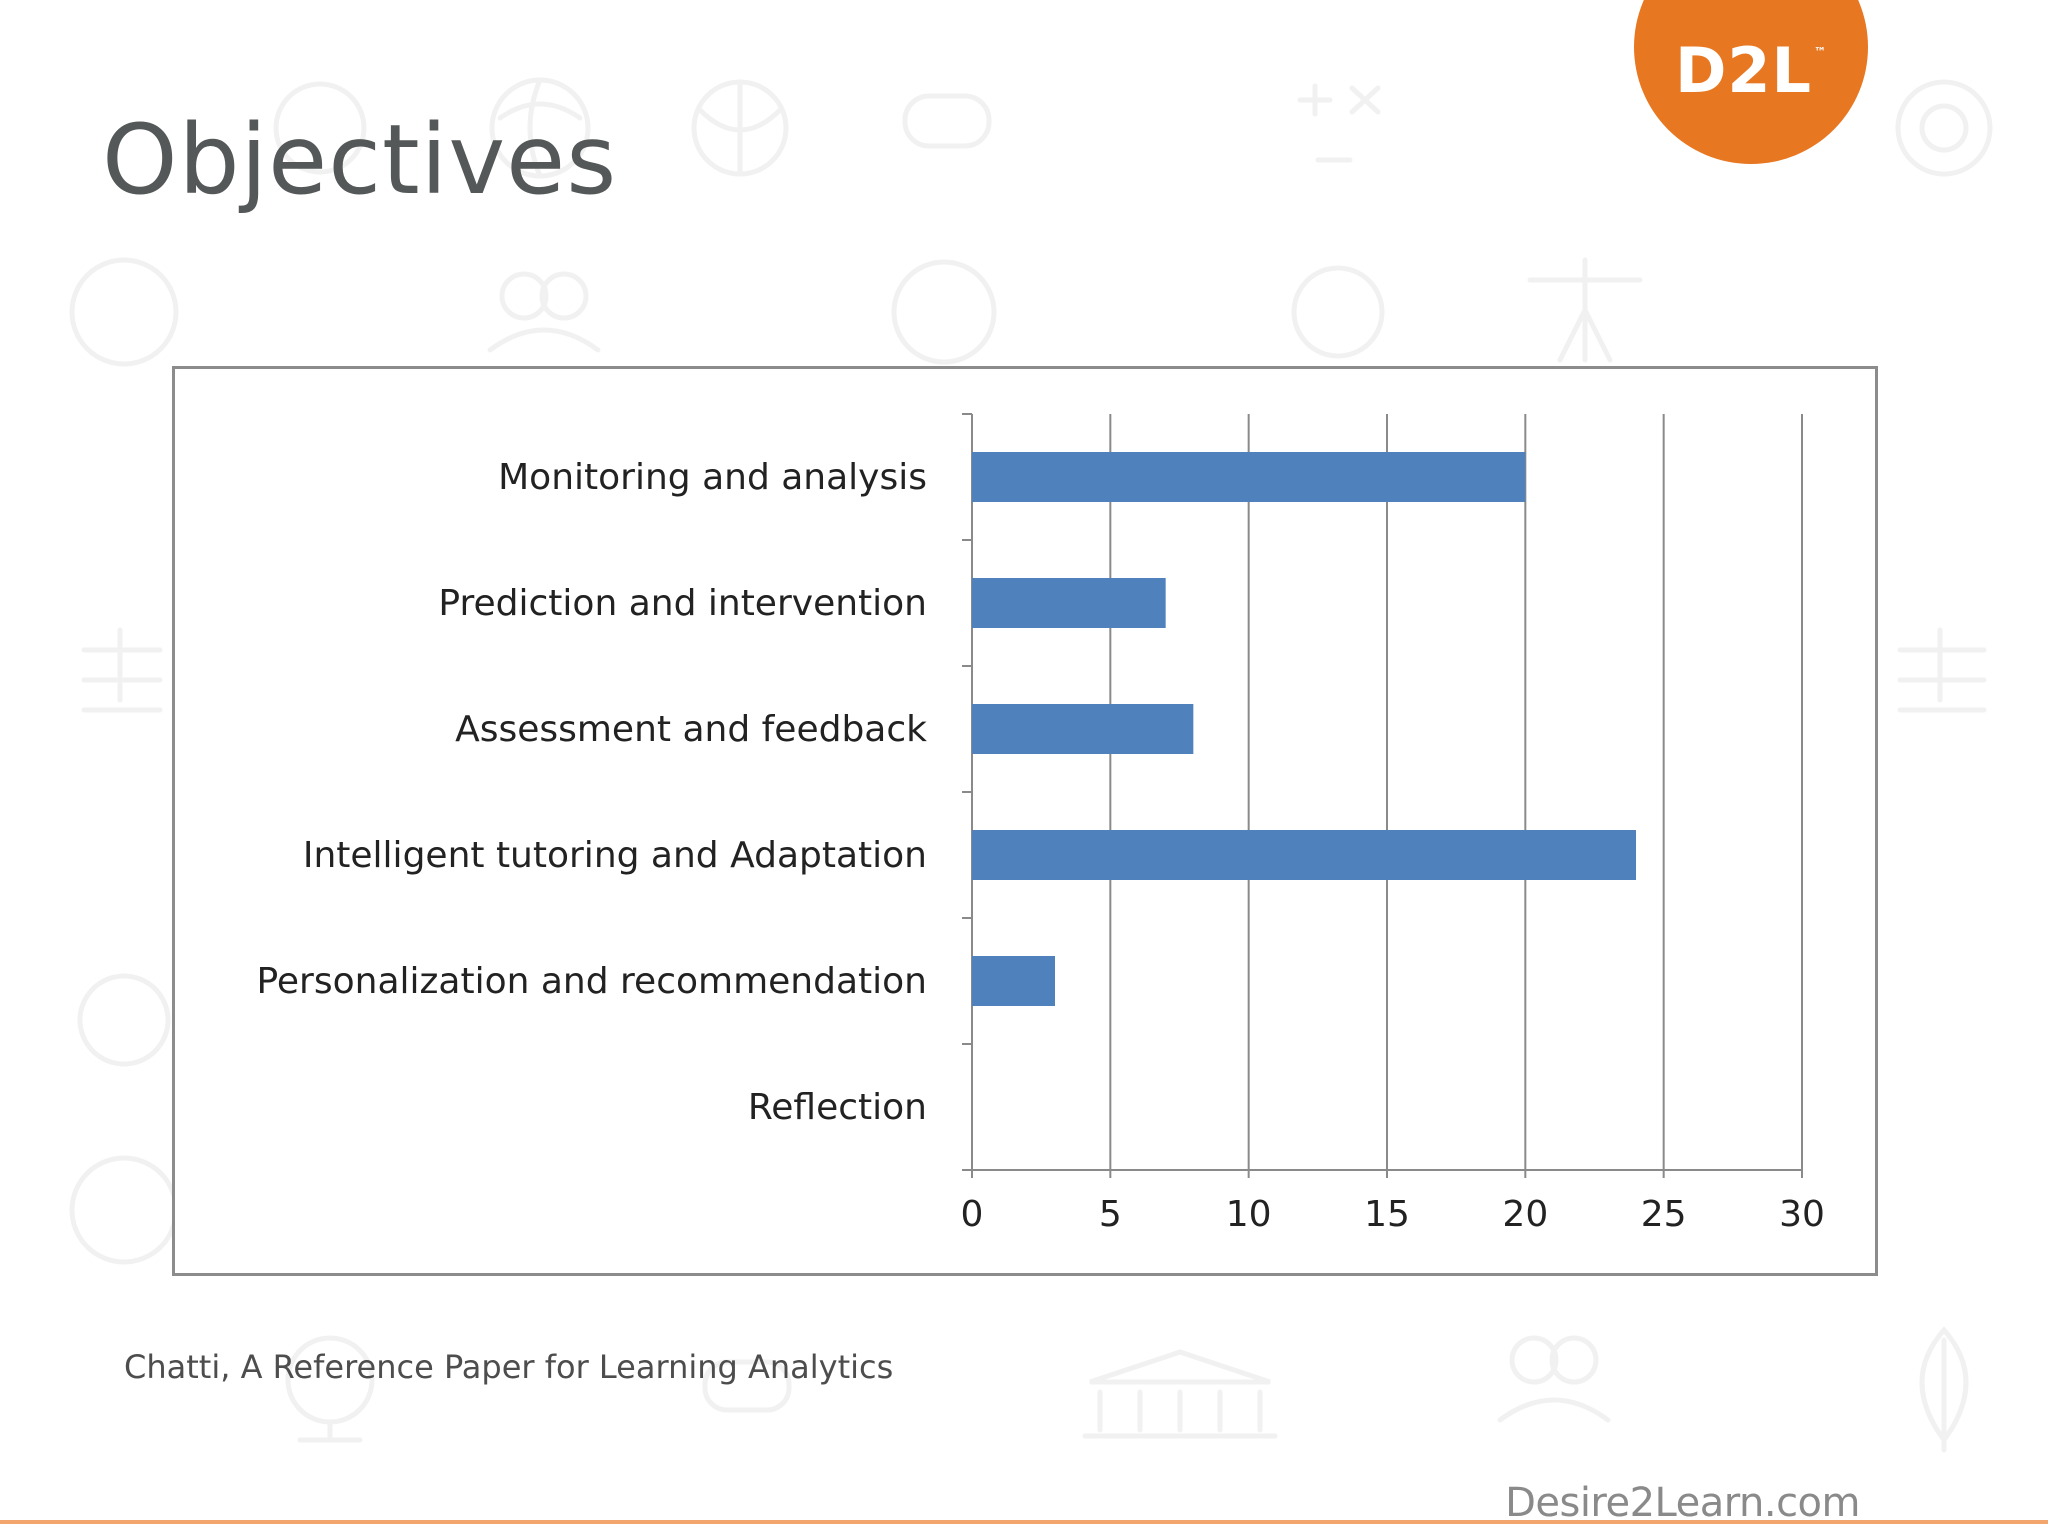 This screenshot has width=2048, height=1536. I want to click on math-symbols-icon, so click(1339, 123).